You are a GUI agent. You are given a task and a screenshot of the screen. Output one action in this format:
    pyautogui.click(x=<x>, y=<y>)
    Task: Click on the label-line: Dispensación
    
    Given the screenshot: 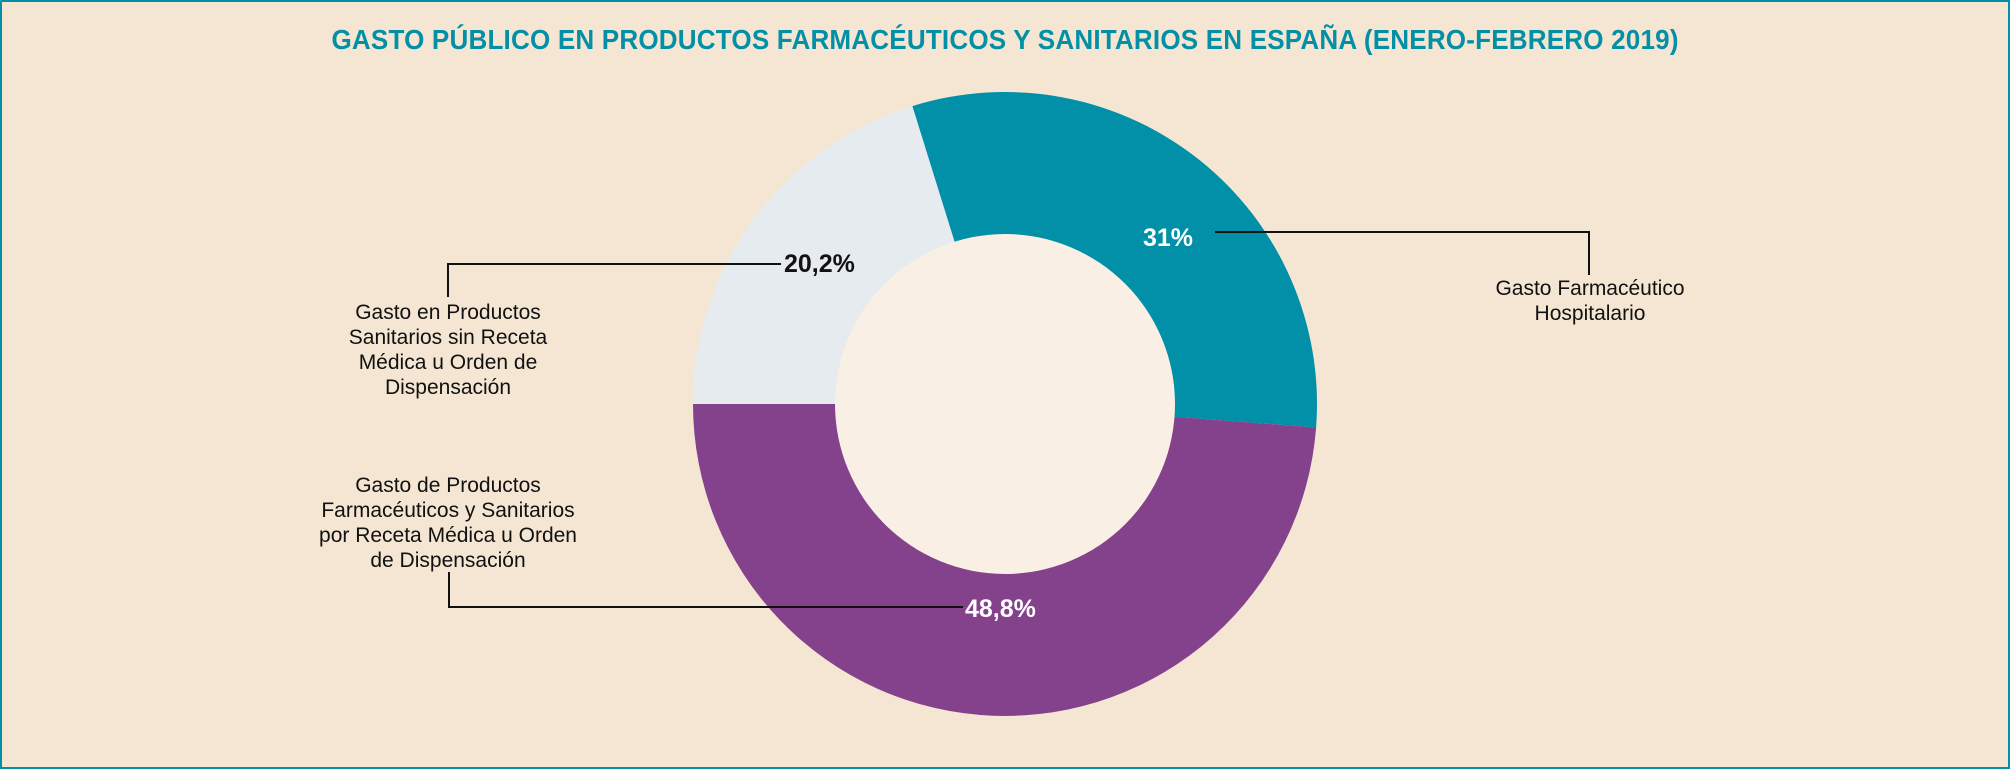 What is the action you would take?
    pyautogui.click(x=448, y=387)
    